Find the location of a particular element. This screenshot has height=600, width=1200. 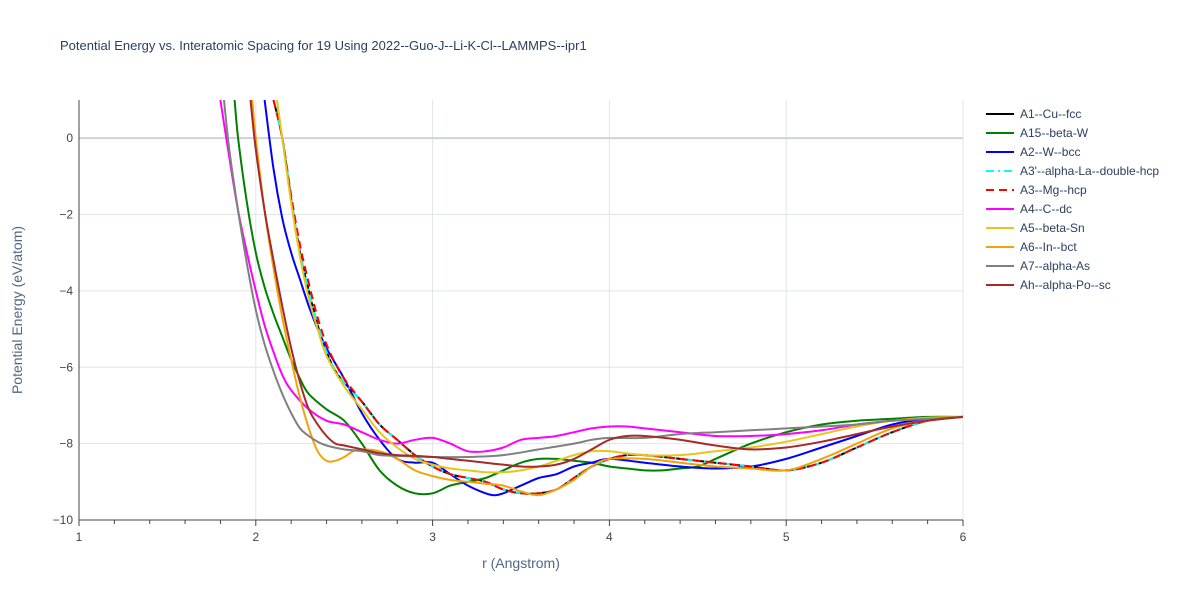

x-tick-label: 3 is located at coordinates (432, 537).